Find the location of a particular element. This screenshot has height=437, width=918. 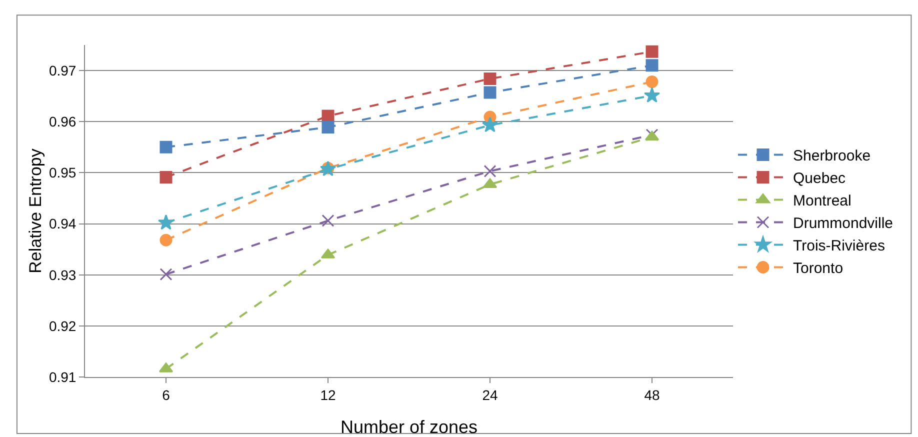

x-tick-label: 48 is located at coordinates (652, 394).